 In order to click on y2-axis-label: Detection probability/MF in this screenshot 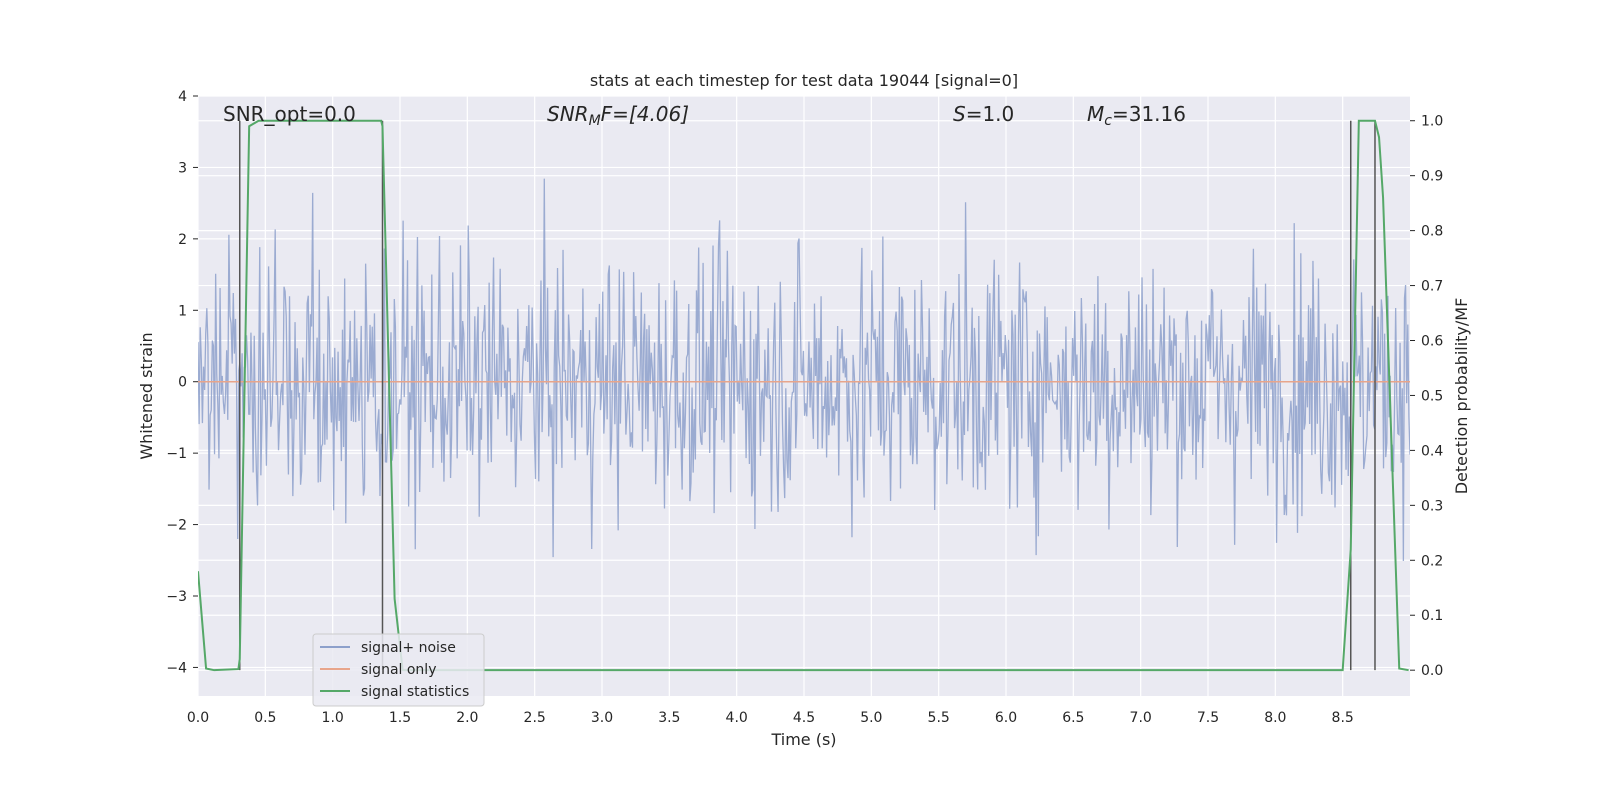, I will do `click(1461, 396)`.